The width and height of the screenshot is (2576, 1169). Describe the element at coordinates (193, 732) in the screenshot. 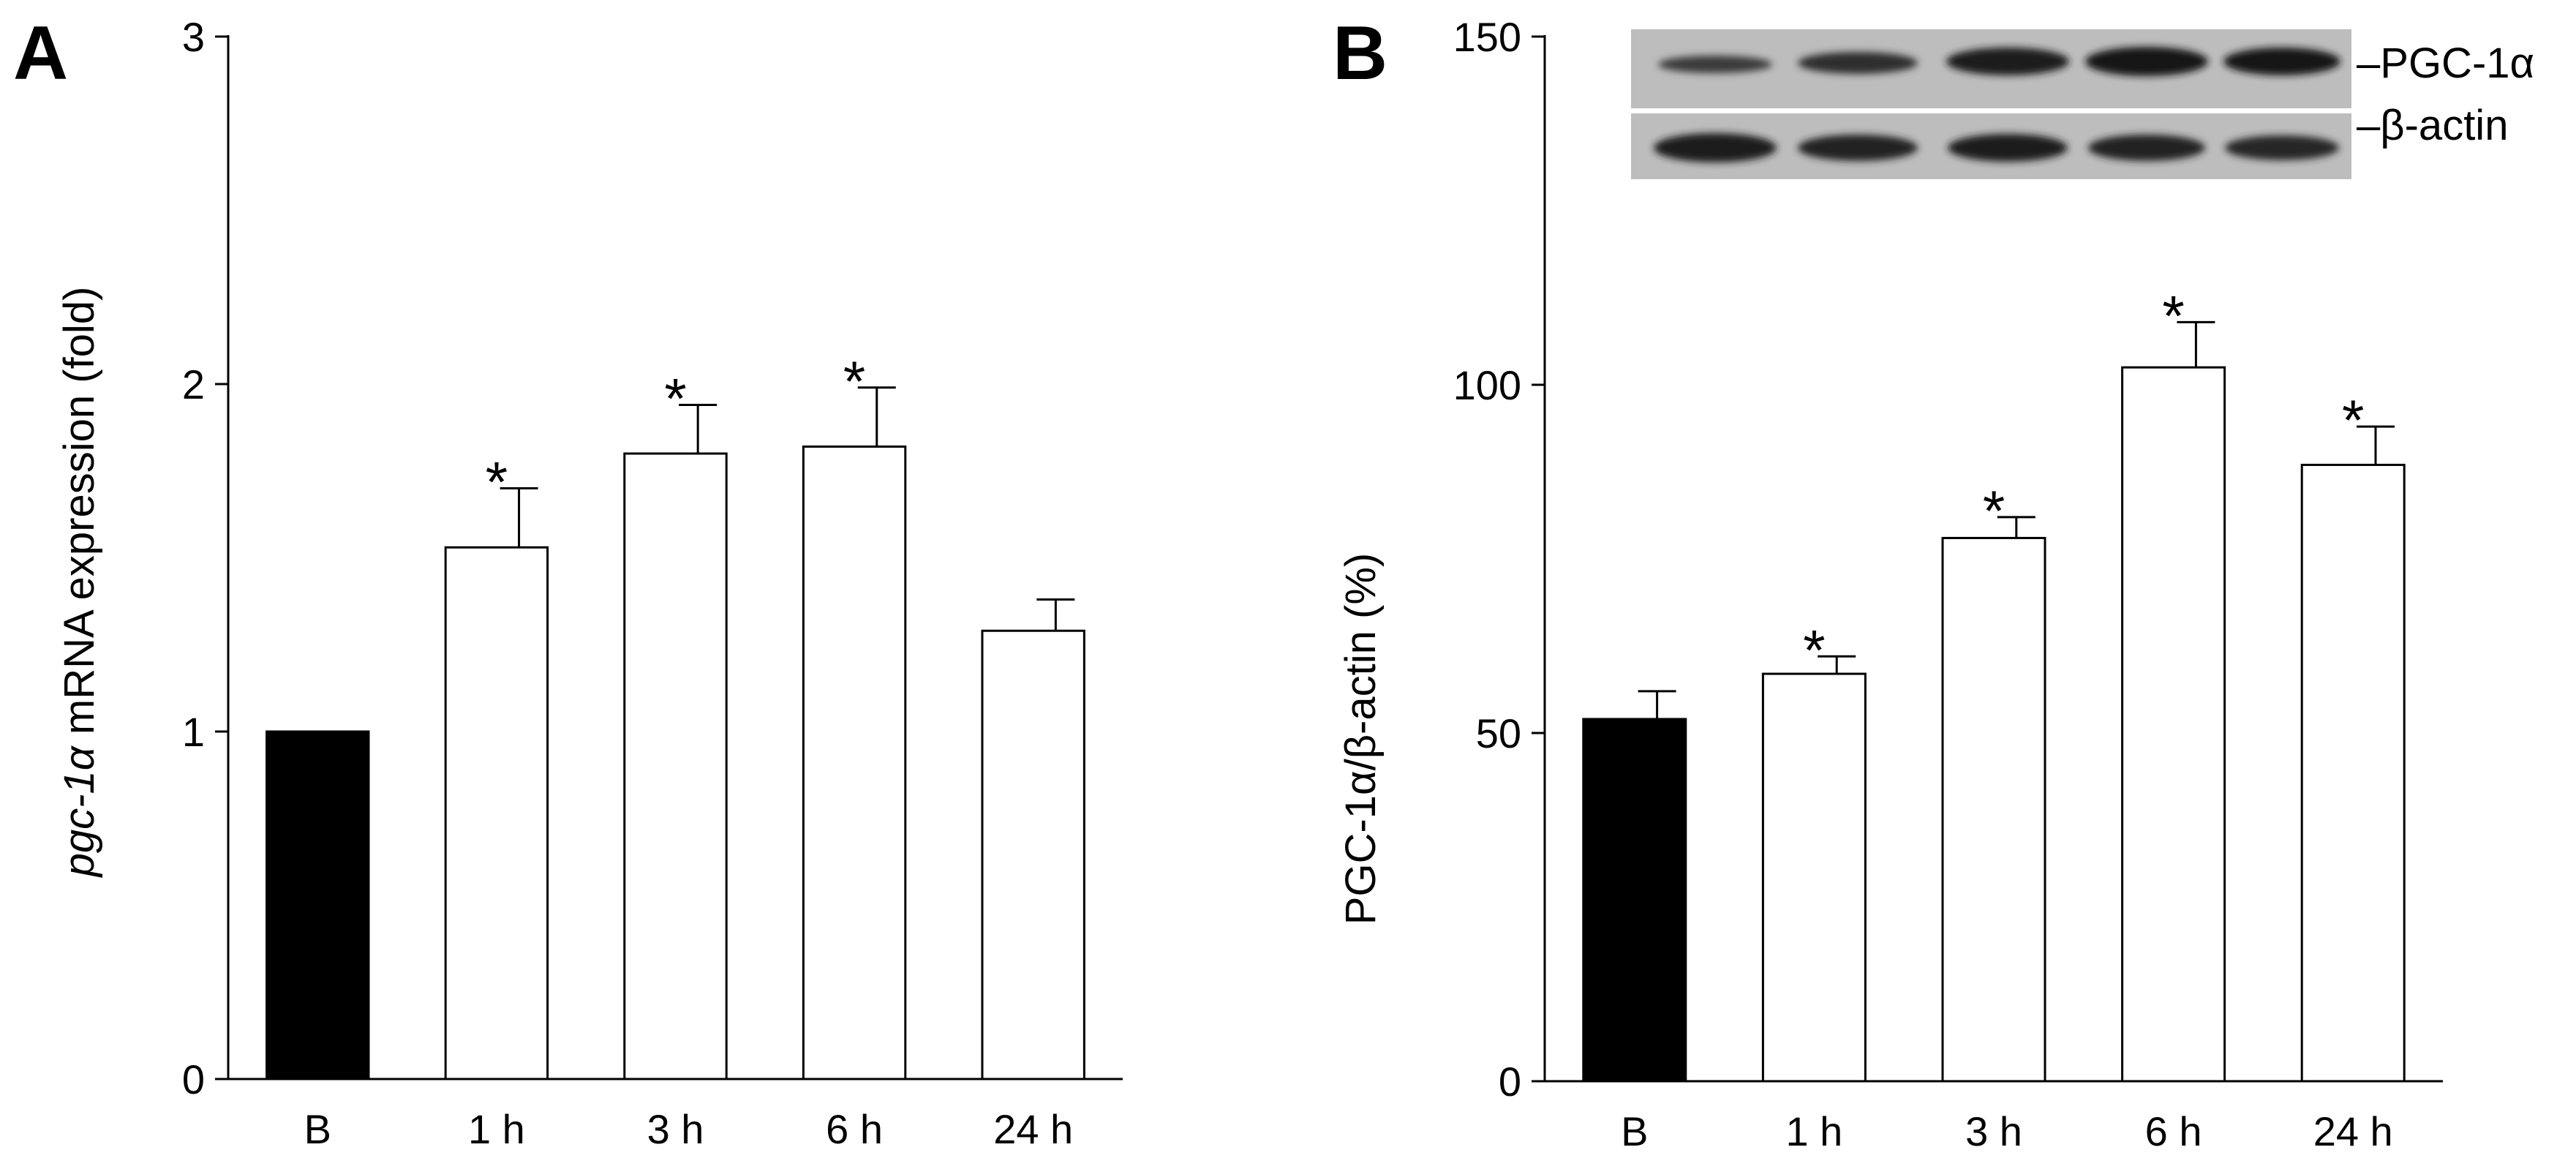

I see `panel-a-y-tick-label: 1` at that location.